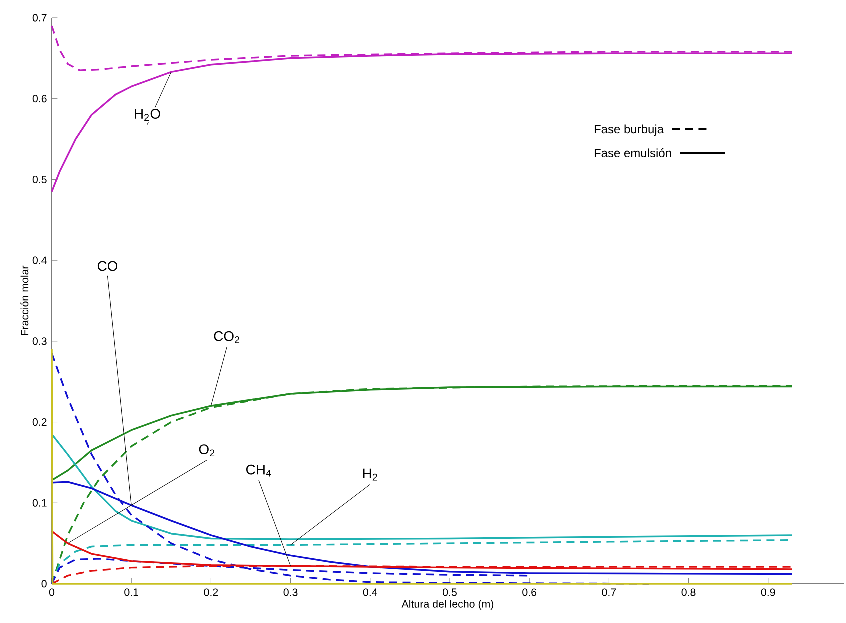 This screenshot has width=846, height=623. I want to click on annotation: CH$_{4}$, so click(259, 470).